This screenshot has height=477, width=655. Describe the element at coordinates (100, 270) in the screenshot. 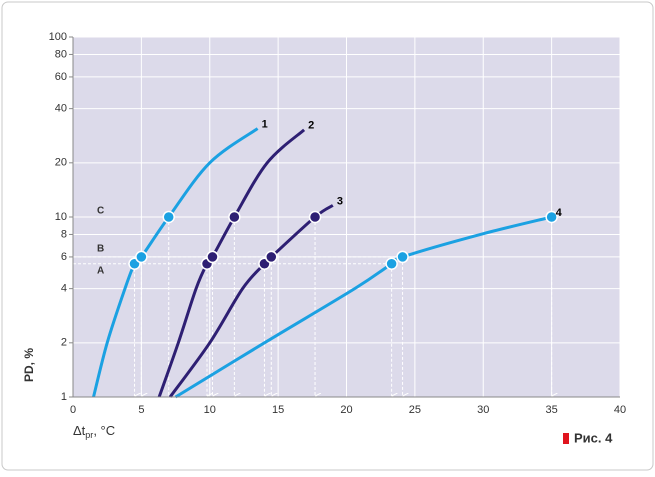

I see `reference-label: A` at that location.